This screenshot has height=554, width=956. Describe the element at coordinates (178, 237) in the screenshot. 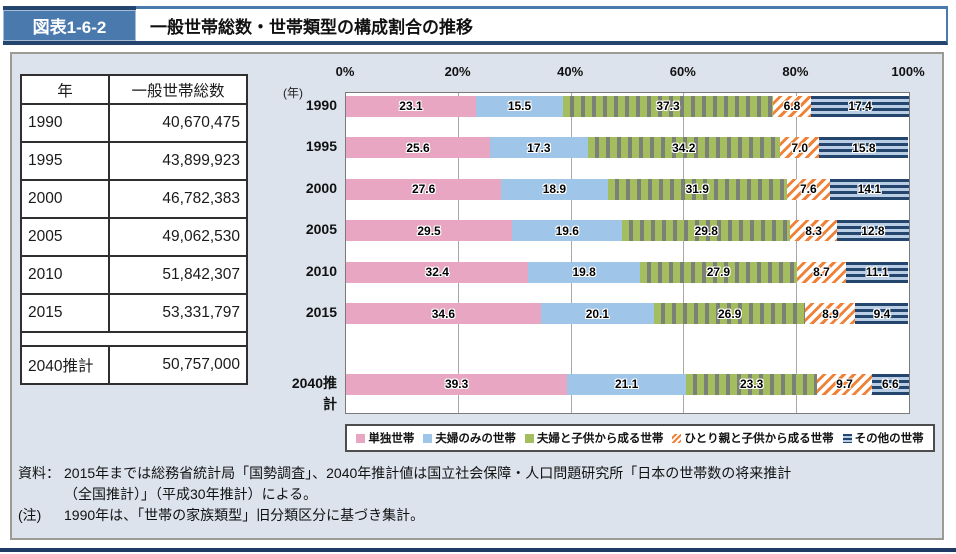

I see `total-cell: 49,062,530` at that location.